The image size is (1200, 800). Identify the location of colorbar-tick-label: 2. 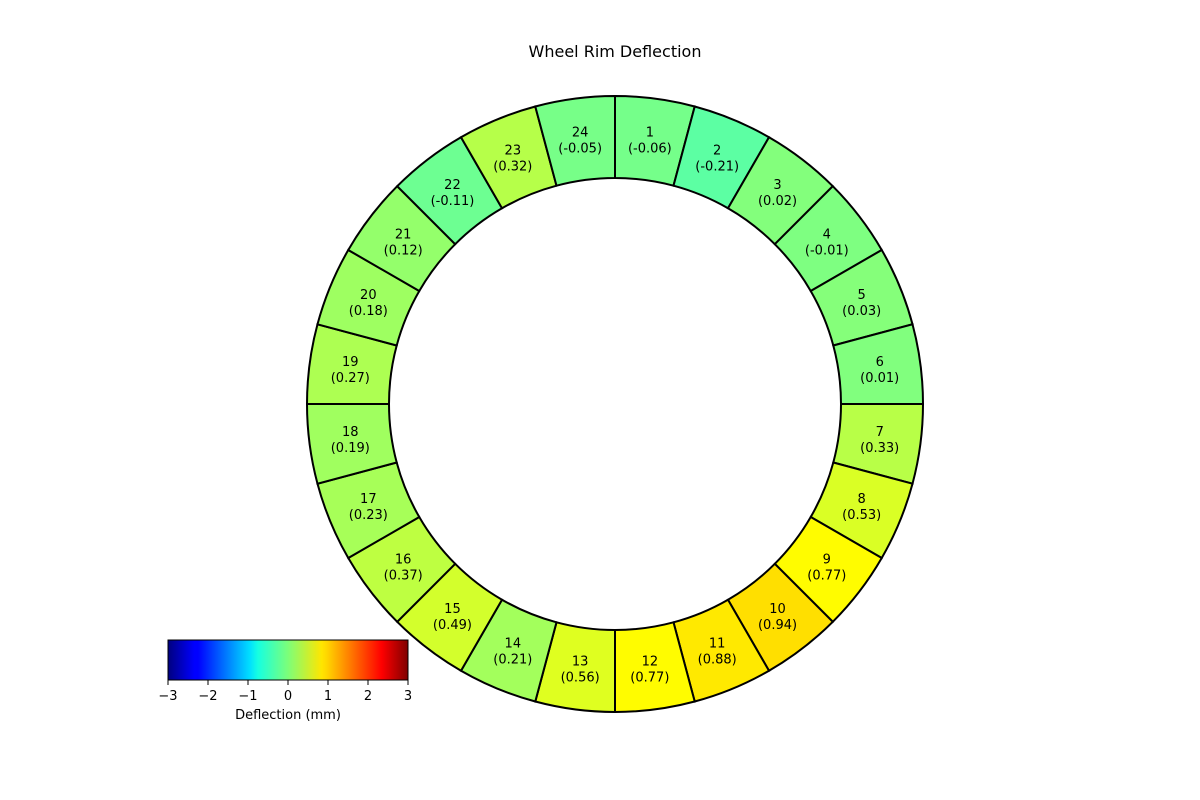
(368, 696).